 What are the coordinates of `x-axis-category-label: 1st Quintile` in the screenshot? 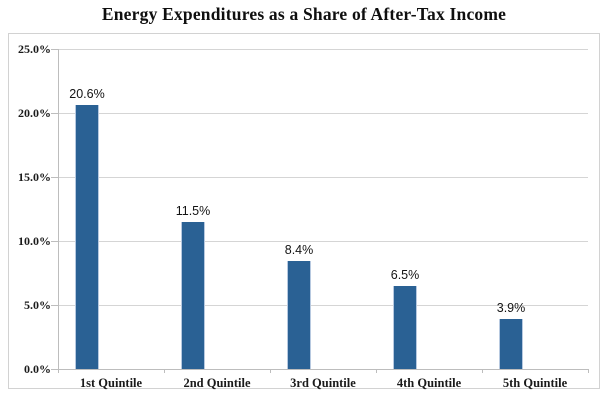 It's located at (111, 383).